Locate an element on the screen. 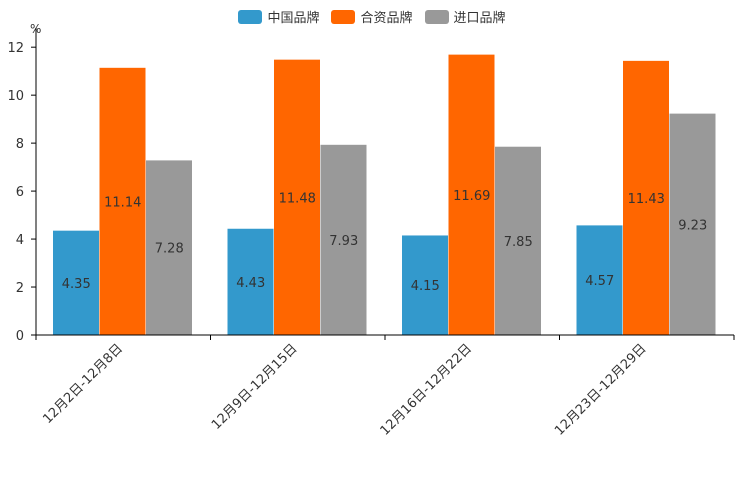 Image resolution: width=744 pixels, height=496 pixels. bar-value-label: 11.43 is located at coordinates (646, 199).